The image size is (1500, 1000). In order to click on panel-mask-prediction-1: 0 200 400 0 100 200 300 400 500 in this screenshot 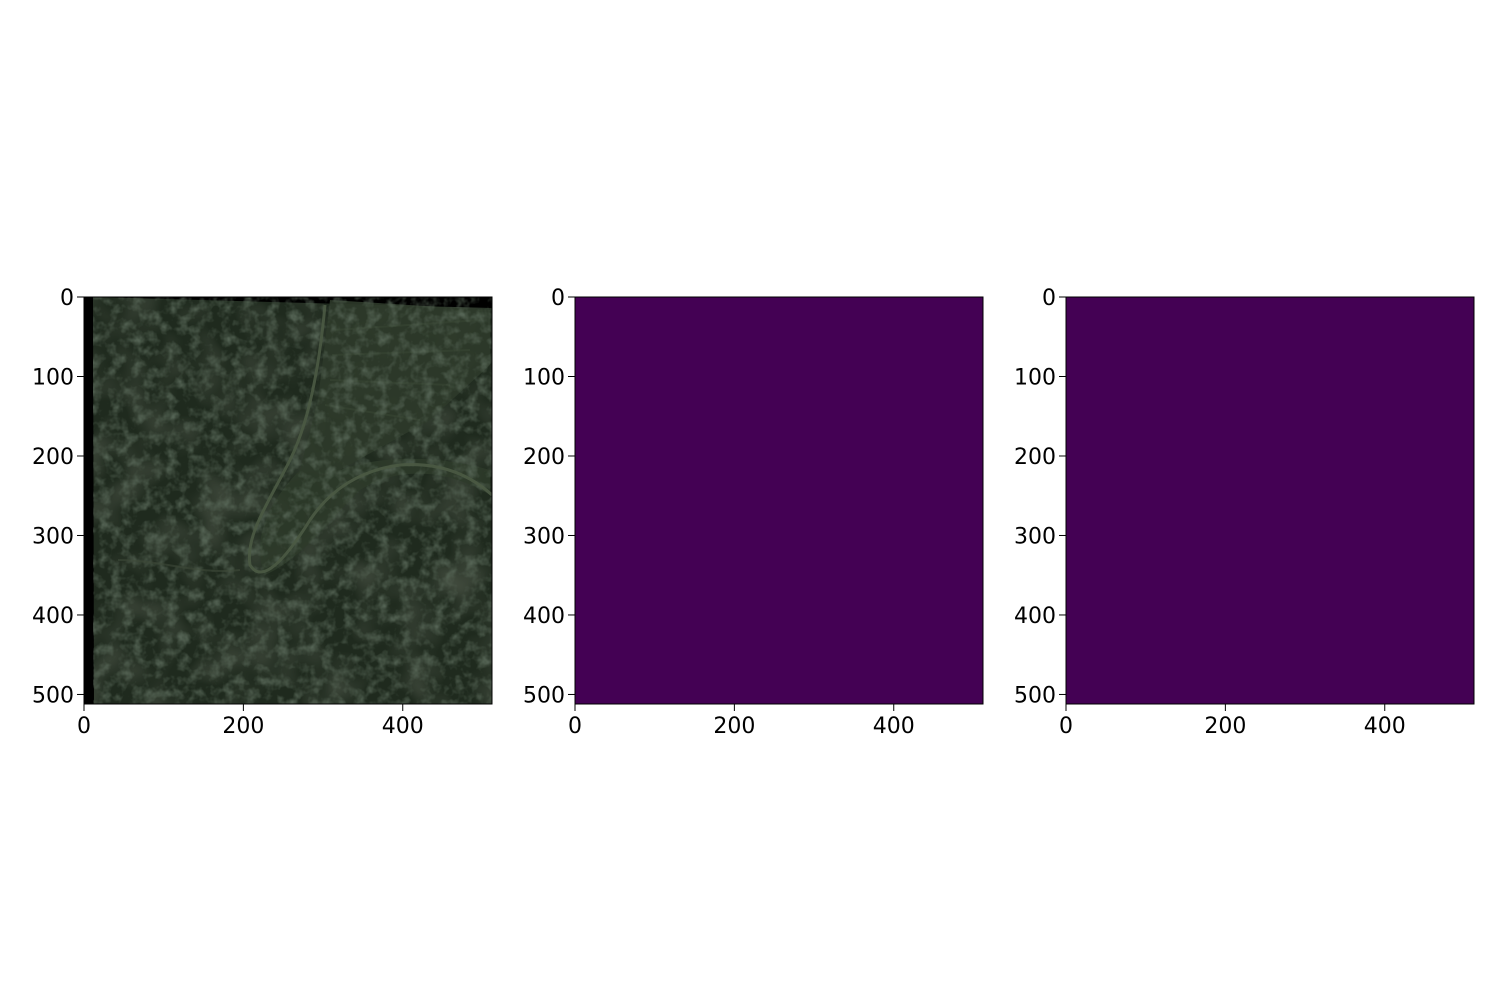, I will do `click(753, 512)`.